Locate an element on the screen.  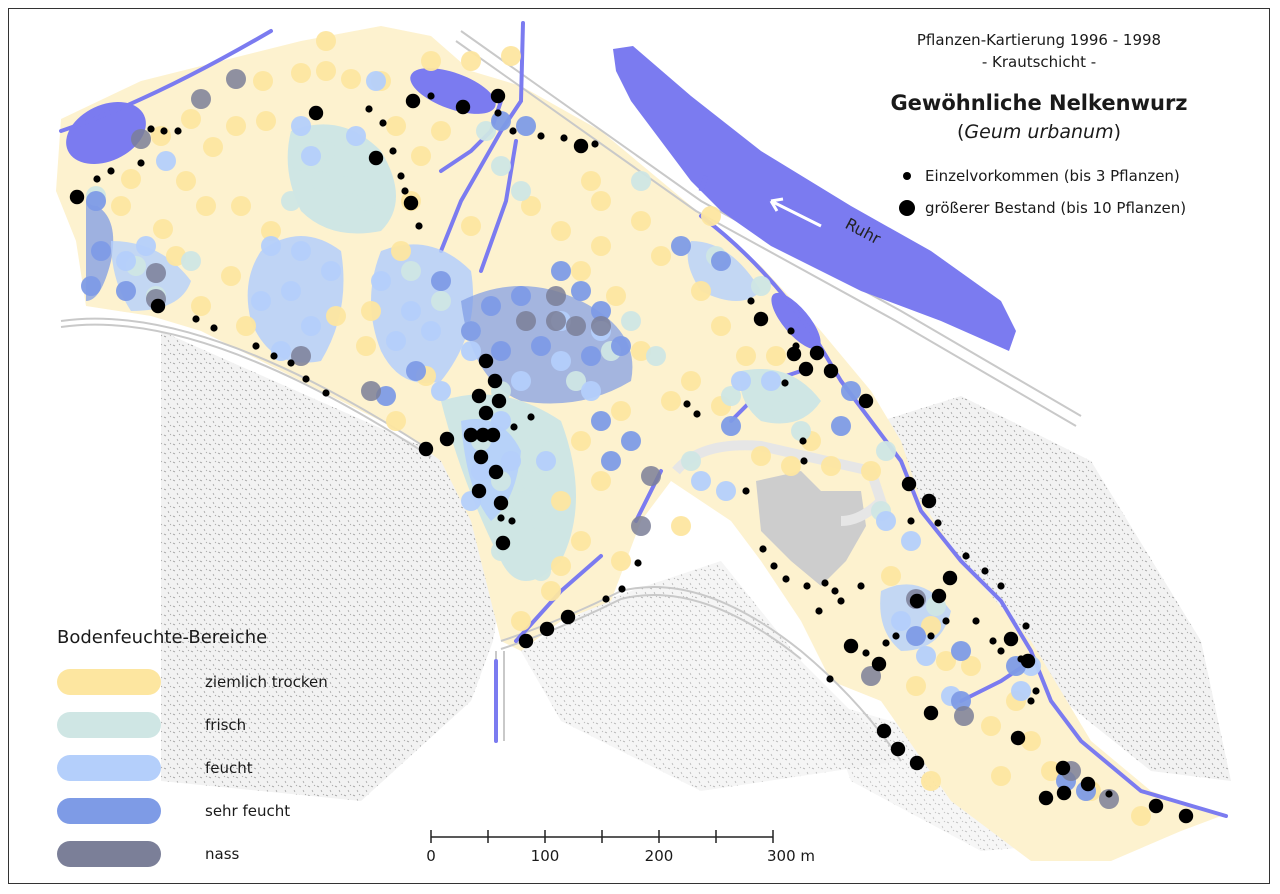
species-name: Gewöhnliche Nelkenwurz is located at coordinates (1039, 103).